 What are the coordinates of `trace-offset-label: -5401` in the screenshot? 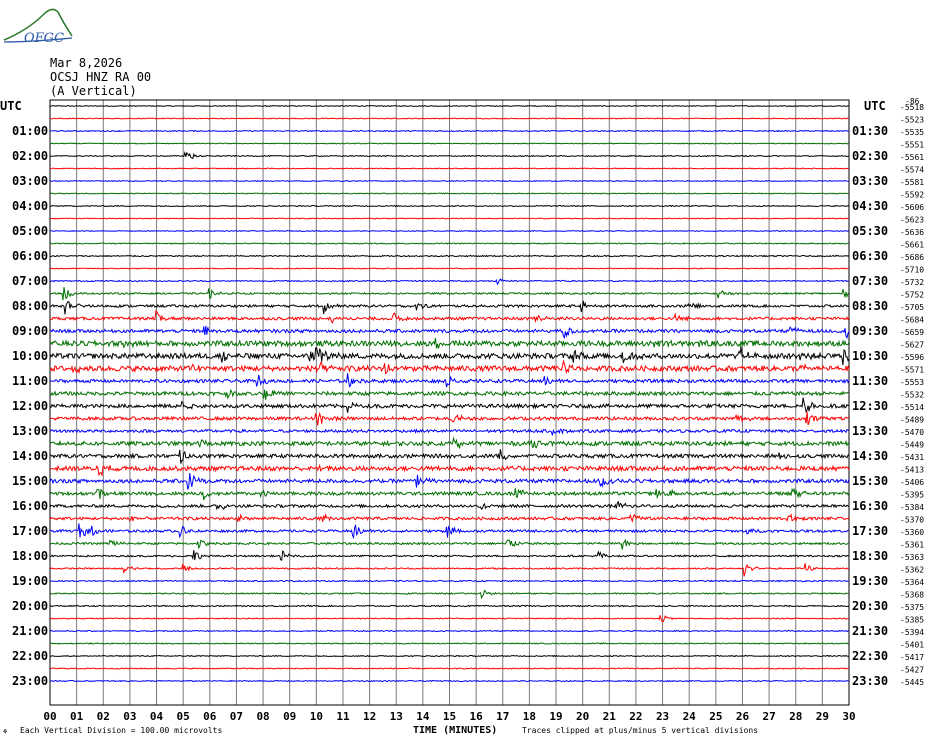 It's located at (912, 645).